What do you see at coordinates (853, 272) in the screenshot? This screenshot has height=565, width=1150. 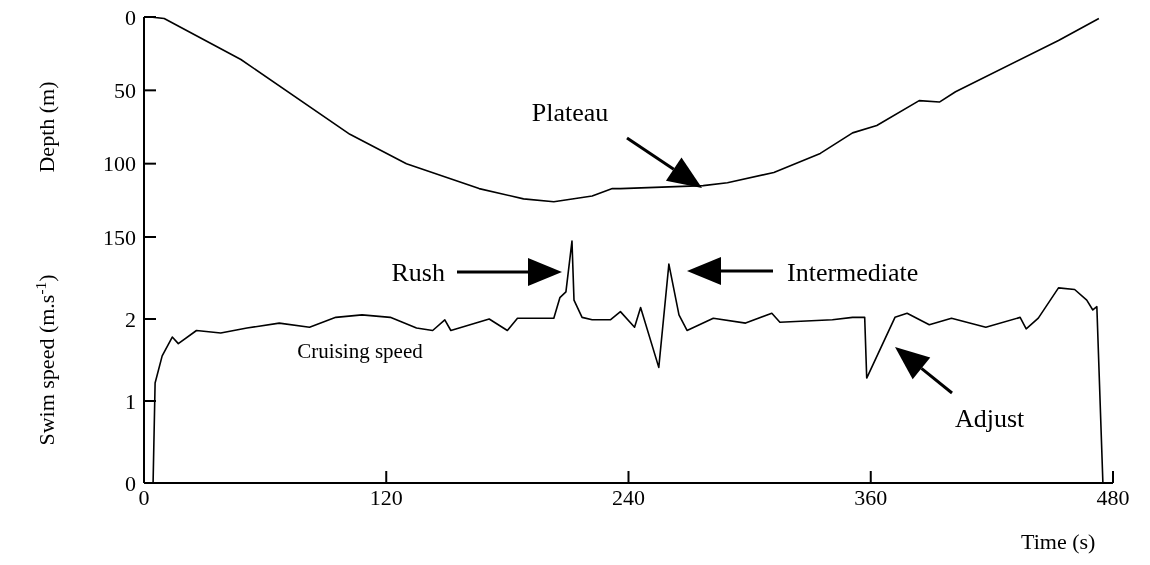 I see `annotation: Intermediate` at bounding box center [853, 272].